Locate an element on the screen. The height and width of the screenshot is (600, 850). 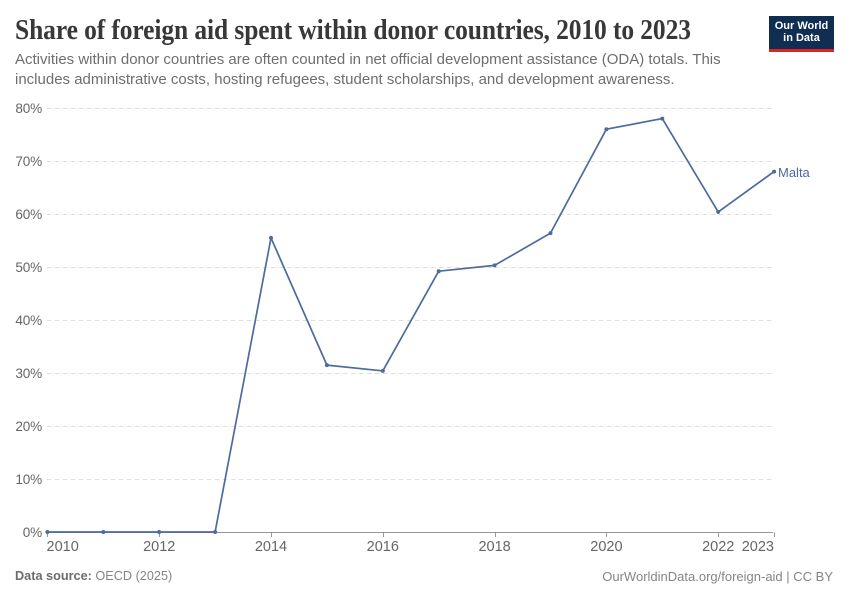
svg-text: 20% is located at coordinates (28, 426).